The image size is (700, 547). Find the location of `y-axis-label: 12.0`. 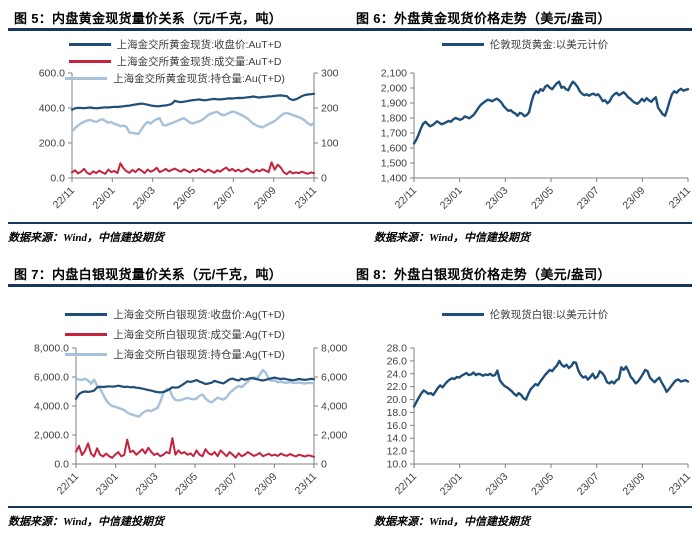

y-axis-label: 12.0 is located at coordinates (397, 452).